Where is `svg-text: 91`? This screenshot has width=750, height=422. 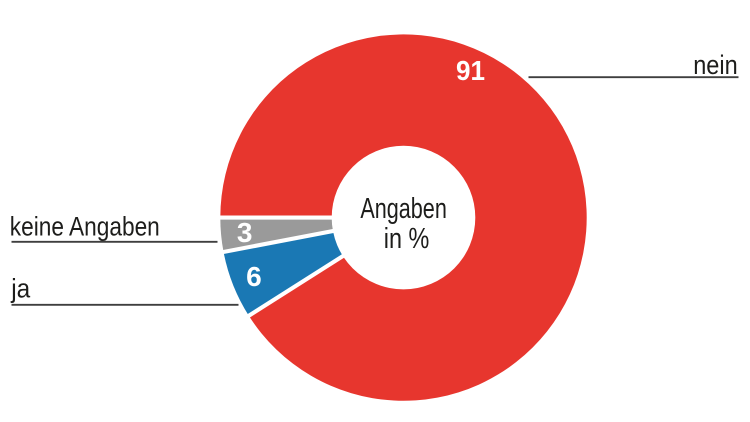
svg-text: 91 is located at coordinates (470, 70).